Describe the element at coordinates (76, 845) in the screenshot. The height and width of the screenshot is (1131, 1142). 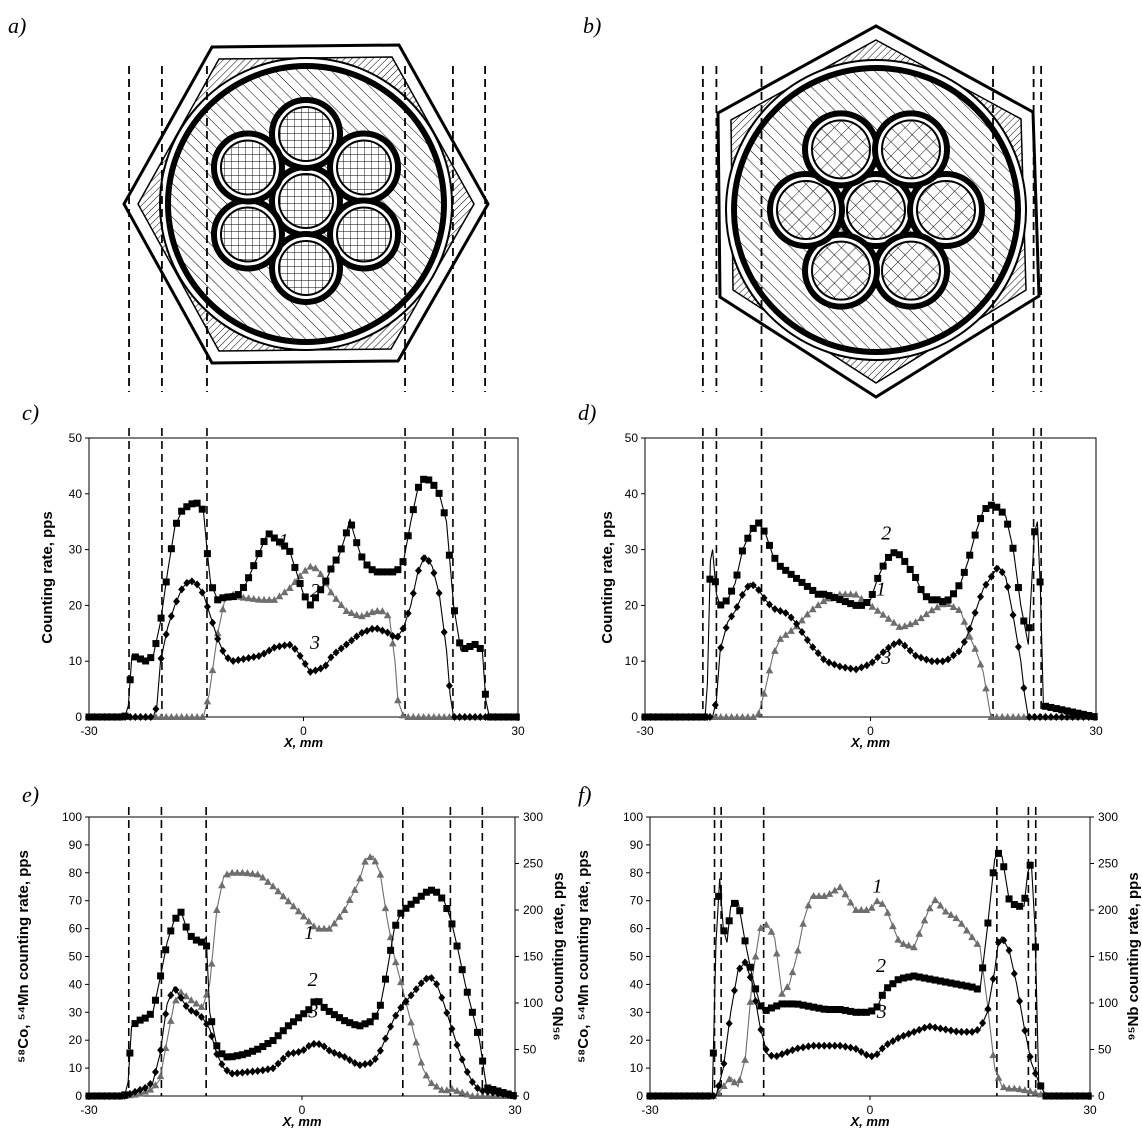
I see `y-tick-label: 90` at that location.